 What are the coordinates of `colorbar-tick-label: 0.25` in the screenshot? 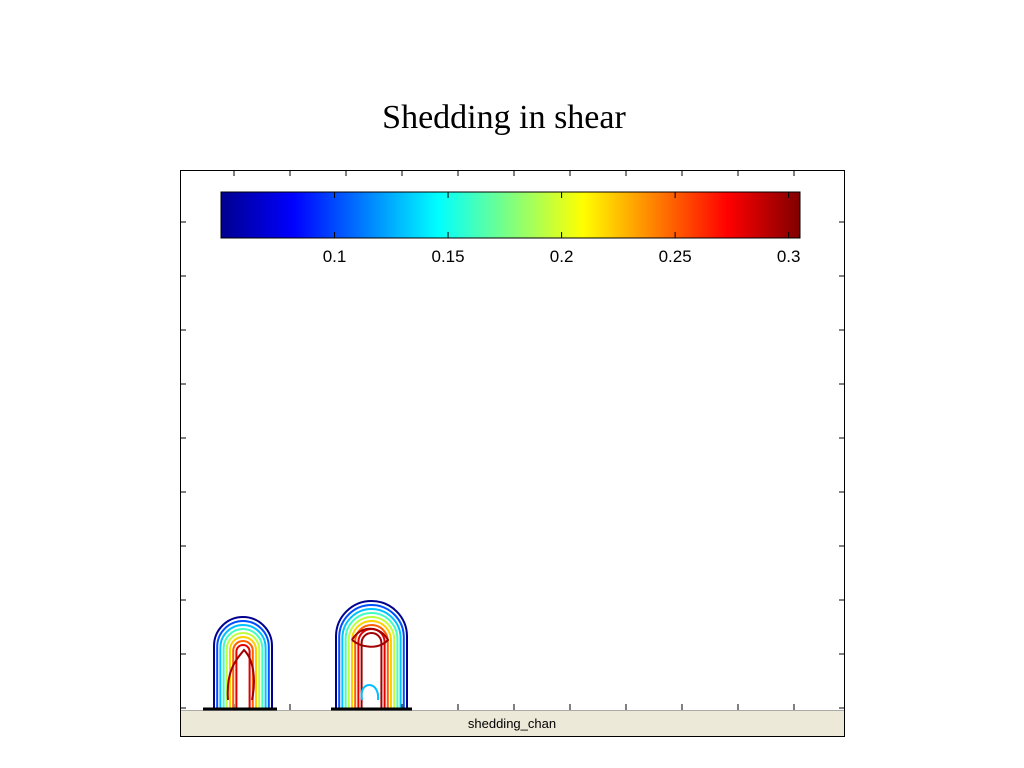 It's located at (675, 256).